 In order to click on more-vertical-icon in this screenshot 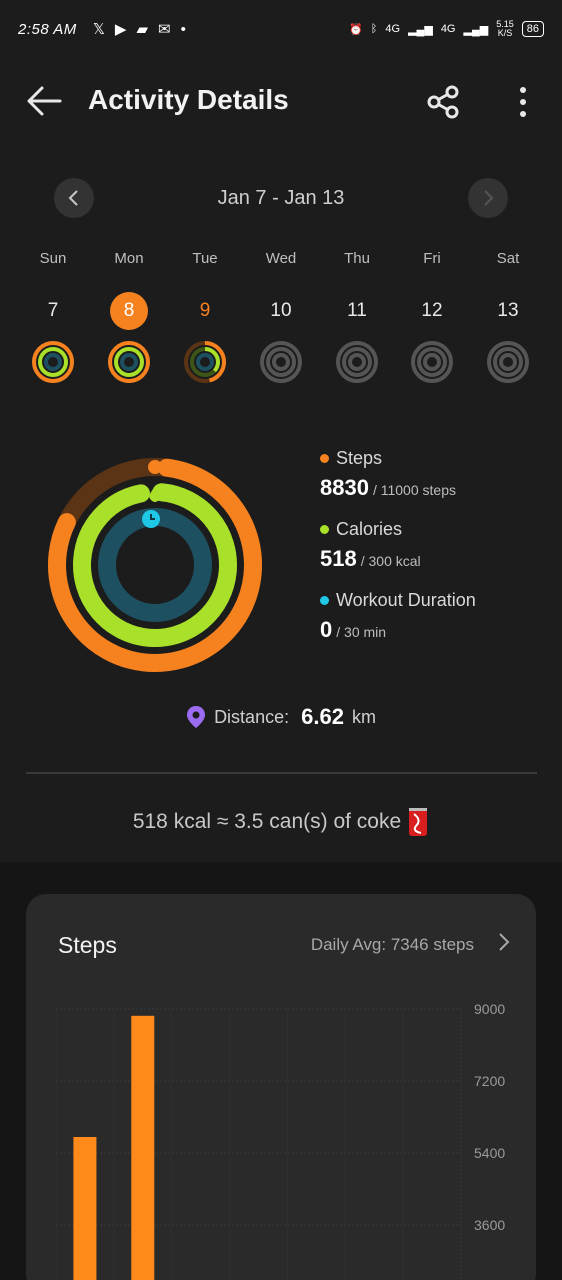, I will do `click(523, 102)`.